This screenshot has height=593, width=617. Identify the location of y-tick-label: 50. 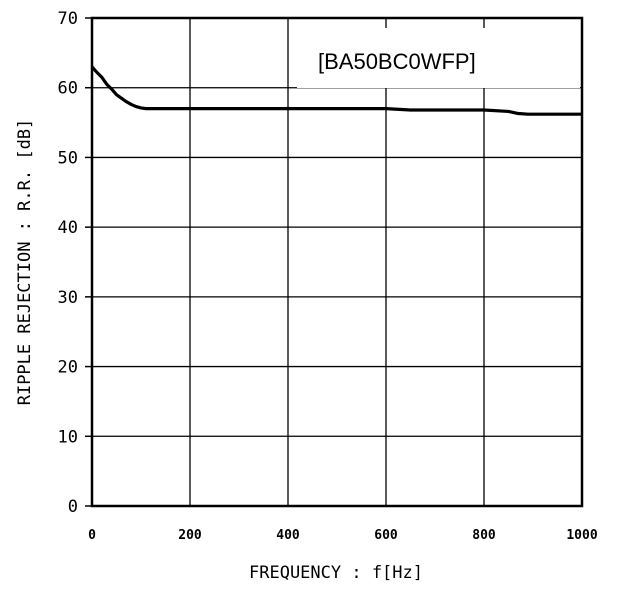
(68, 158).